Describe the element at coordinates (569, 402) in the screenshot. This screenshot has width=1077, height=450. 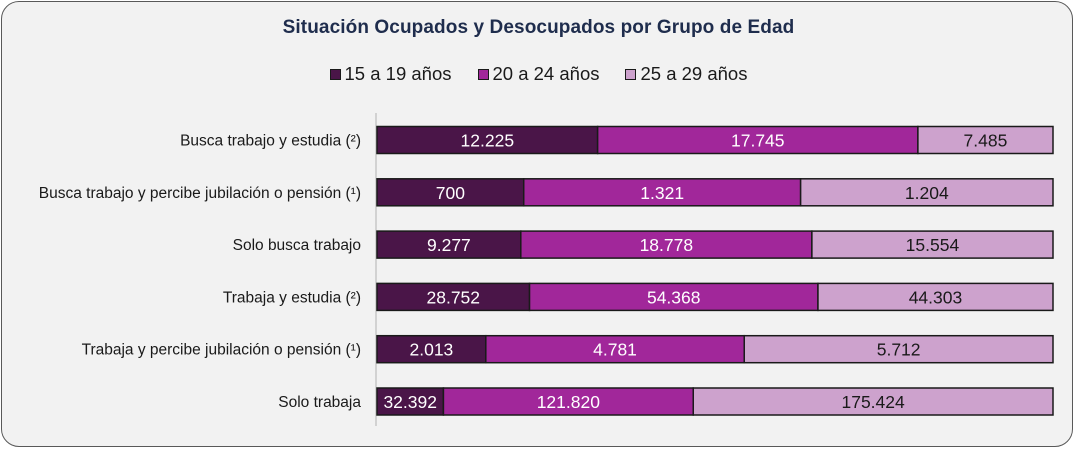
I see `data-label: 121.820` at that location.